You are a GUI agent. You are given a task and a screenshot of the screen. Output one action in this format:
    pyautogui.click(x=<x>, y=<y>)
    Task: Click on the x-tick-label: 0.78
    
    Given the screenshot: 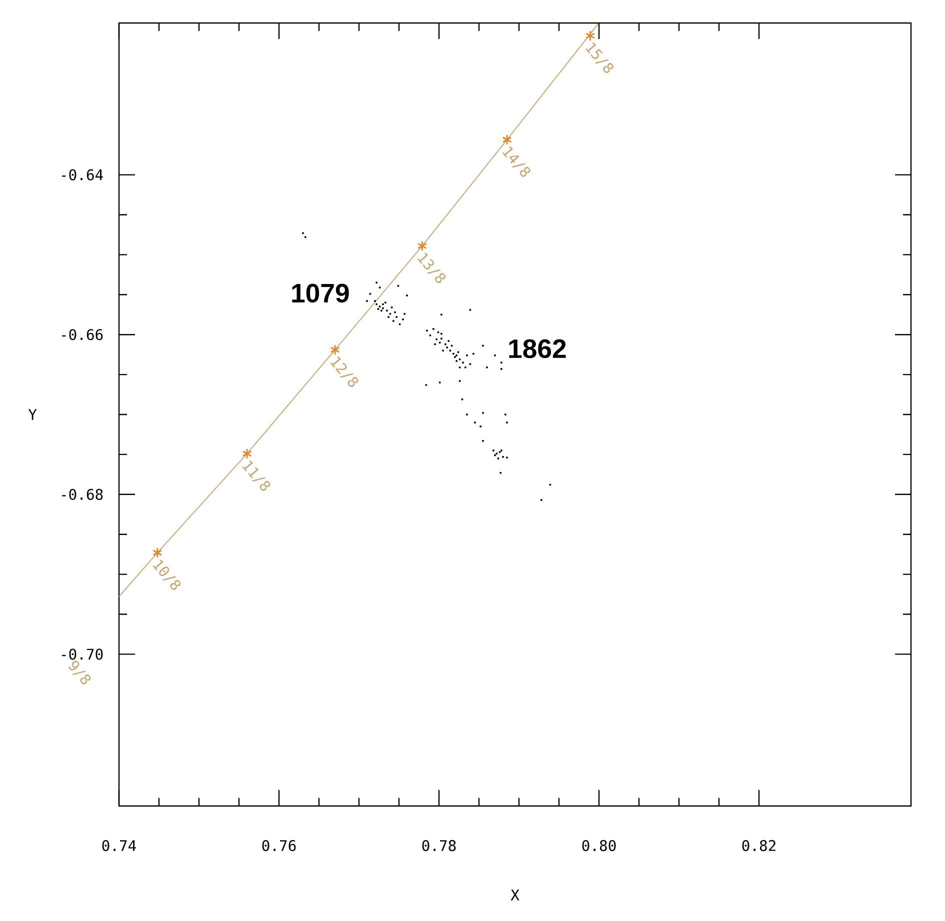 What is the action you would take?
    pyautogui.click(x=439, y=846)
    